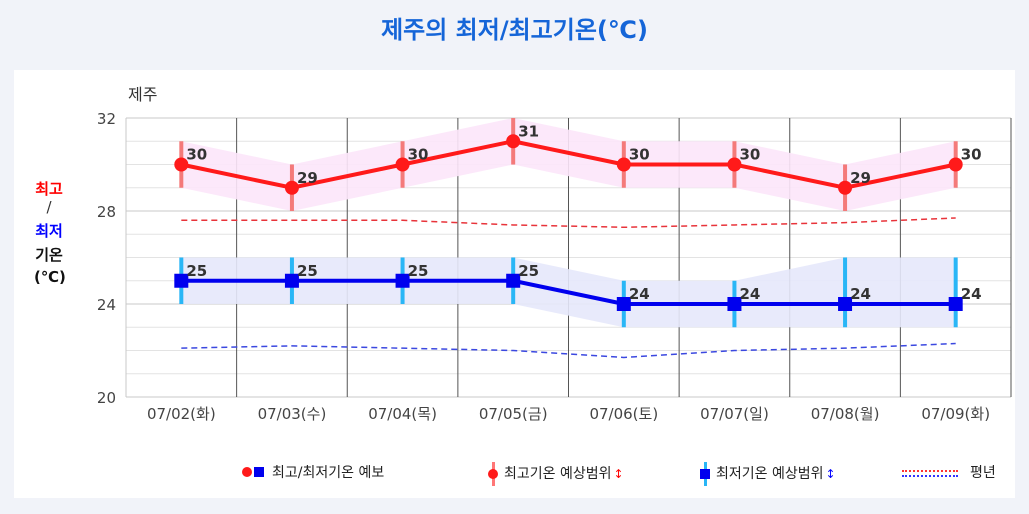 This screenshot has width=1029, height=514. What do you see at coordinates (568, 223) in the screenshot?
I see `normal-high-line` at bounding box center [568, 223].